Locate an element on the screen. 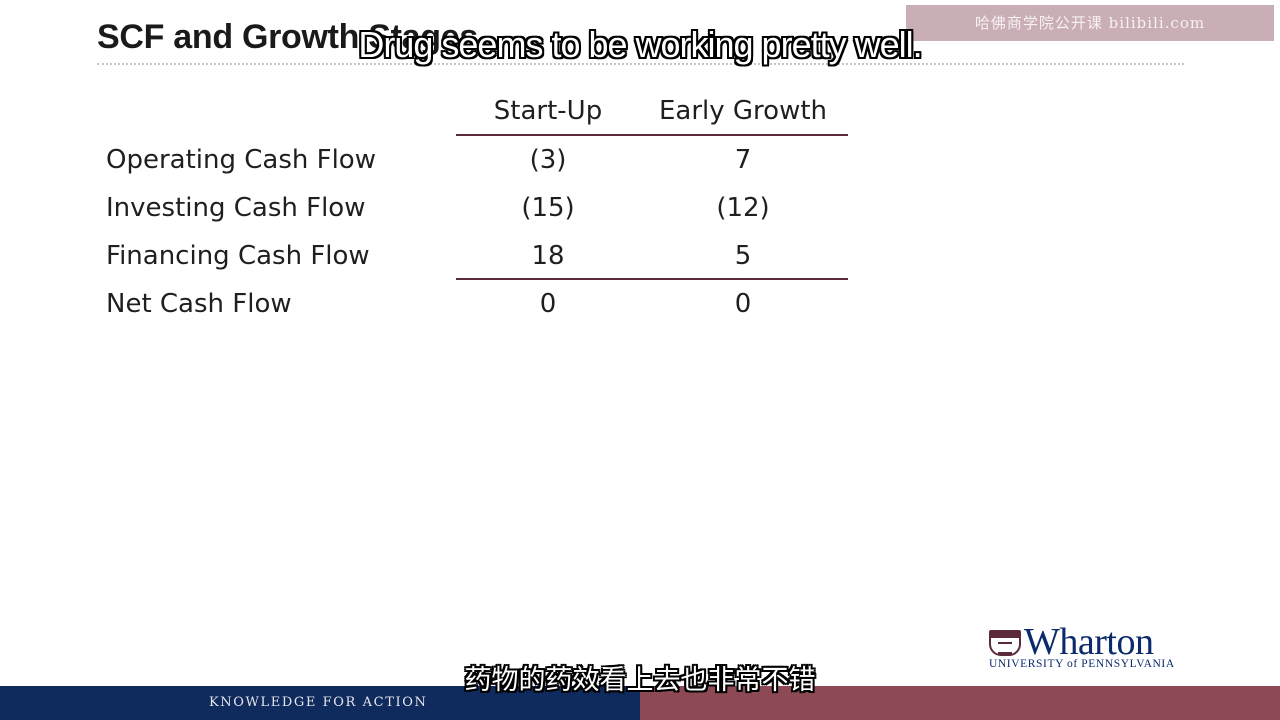 This screenshot has height=720, width=1280. column-header-start-up: Start-Up is located at coordinates (548, 111).